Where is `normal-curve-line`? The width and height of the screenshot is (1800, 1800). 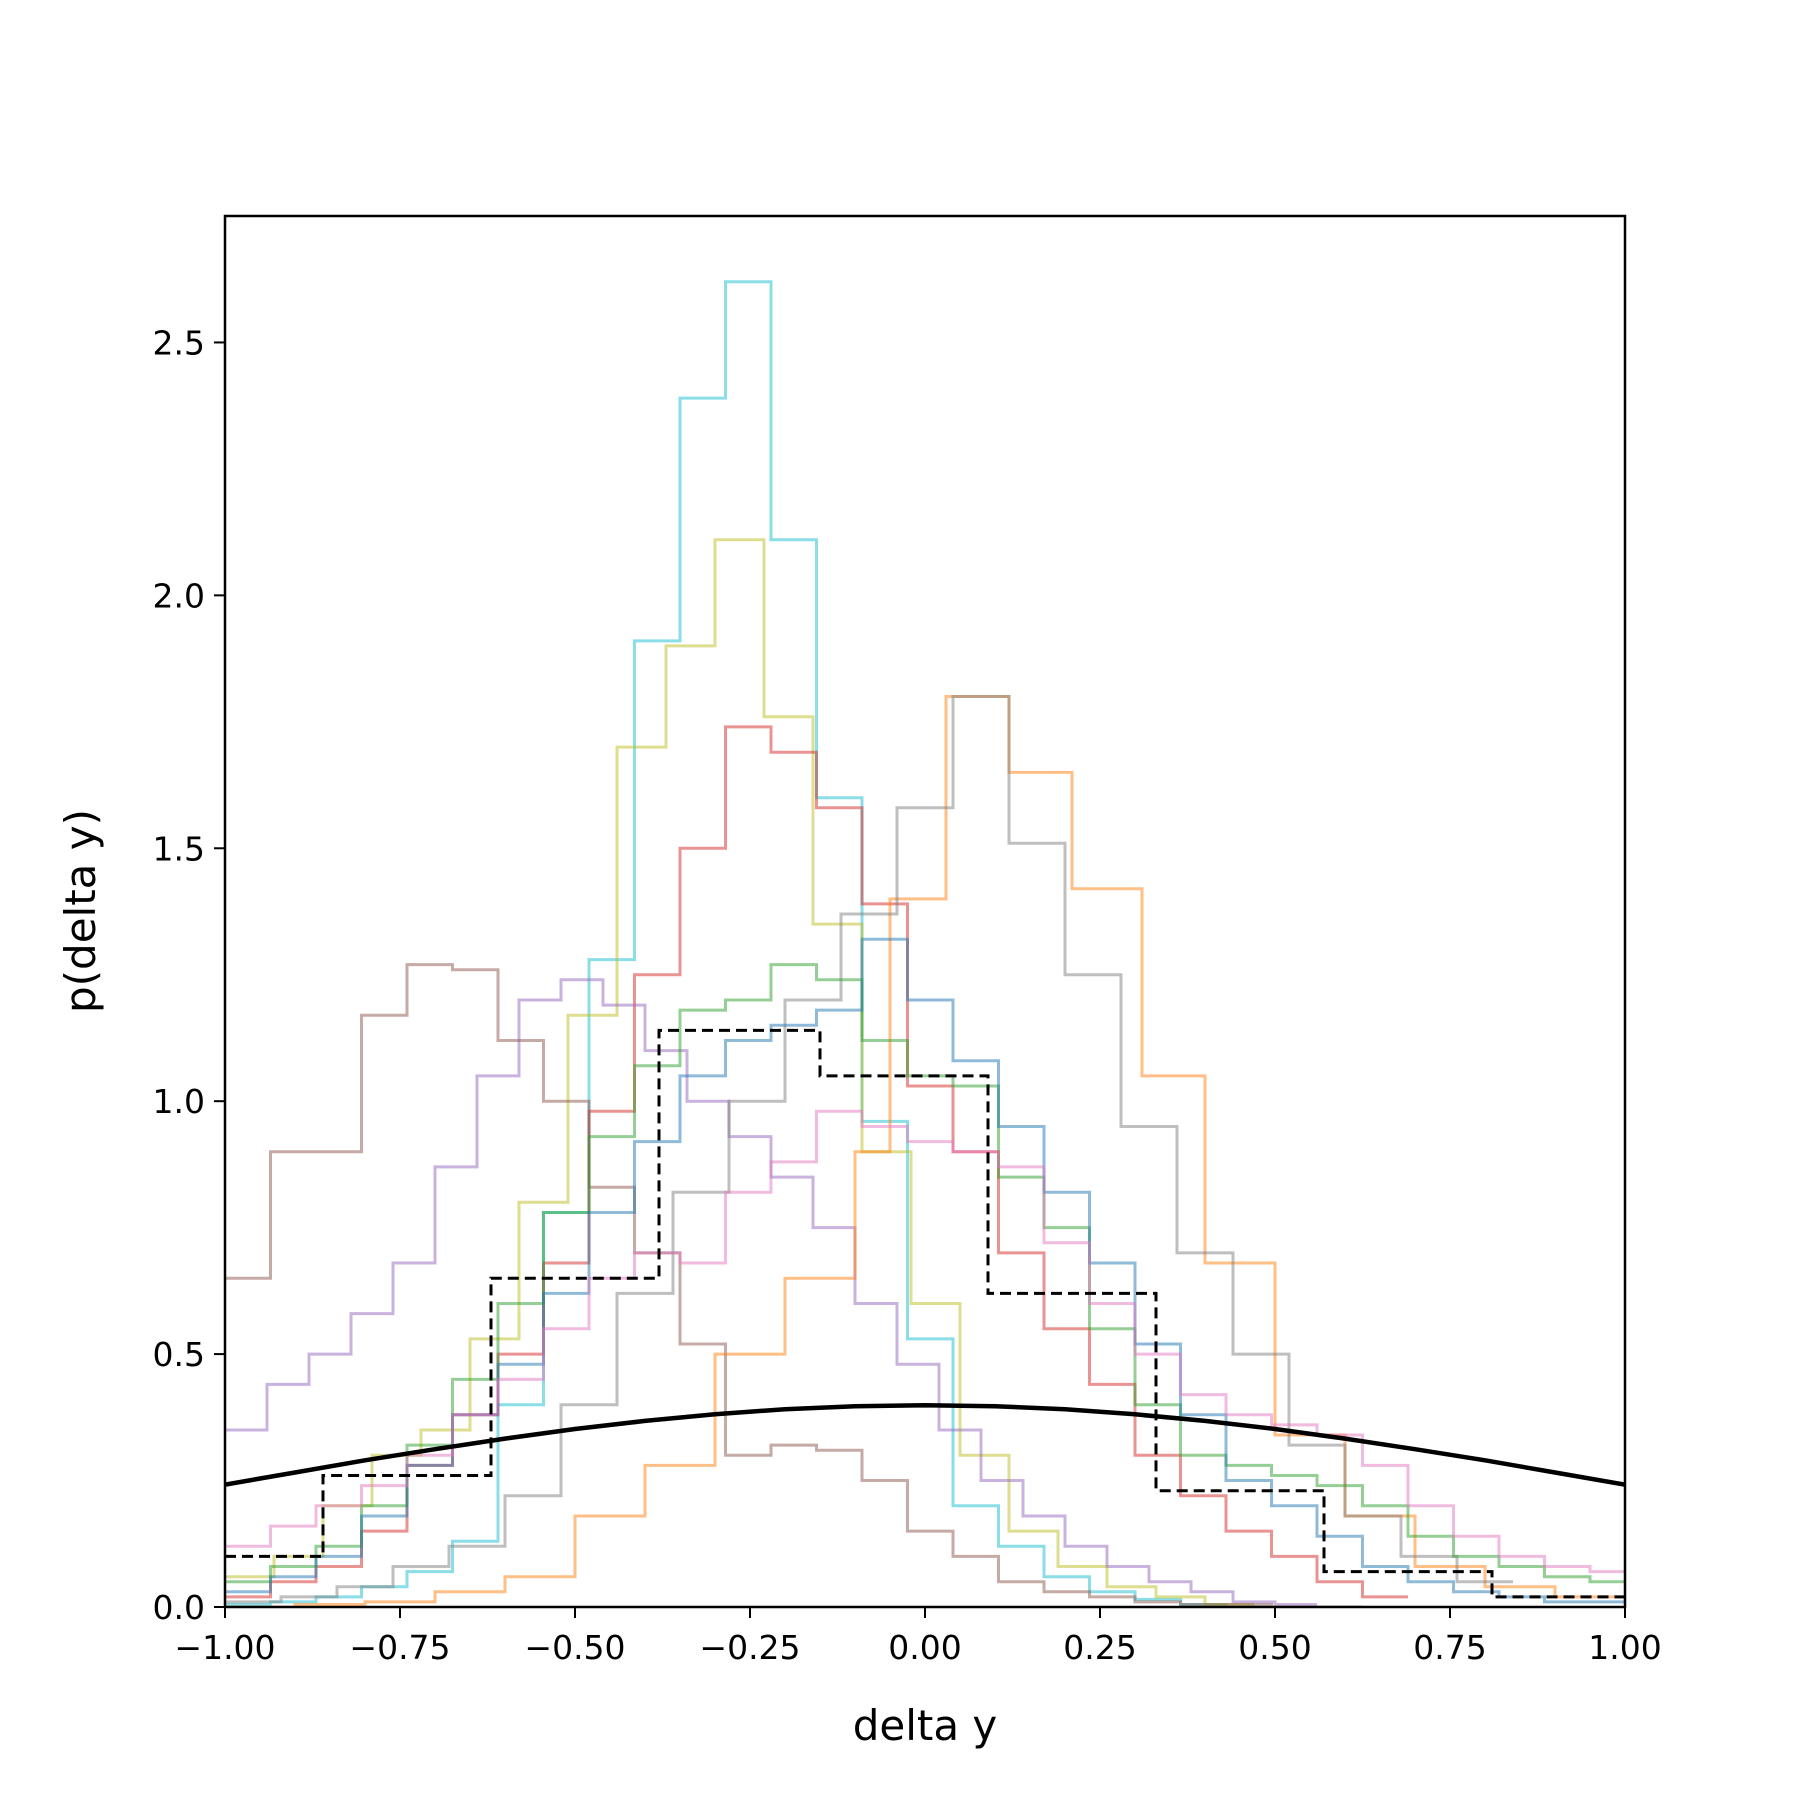
normal-curve-line is located at coordinates (925, 1444).